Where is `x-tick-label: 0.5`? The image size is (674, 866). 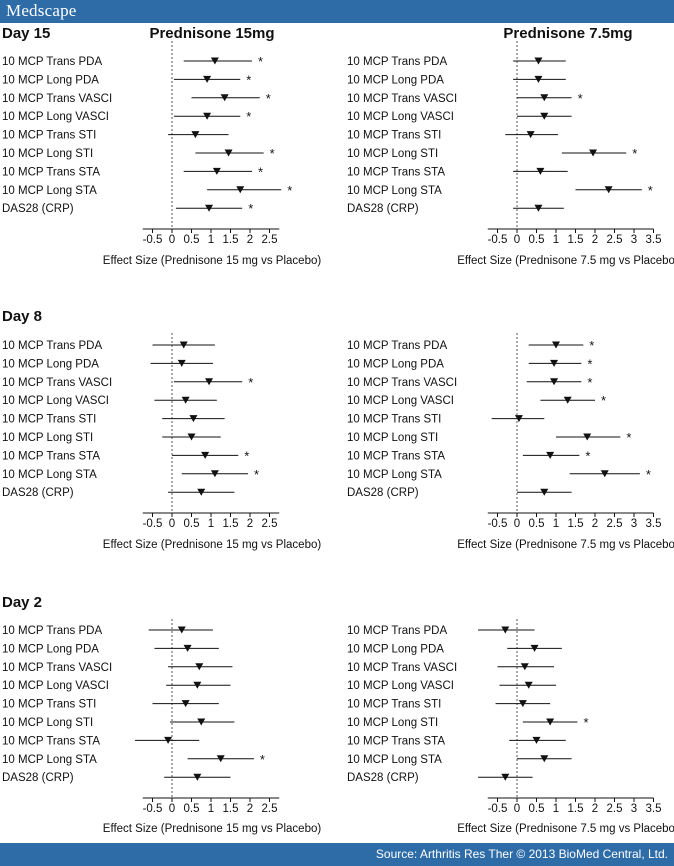 x-tick-label: 0.5 is located at coordinates (192, 240).